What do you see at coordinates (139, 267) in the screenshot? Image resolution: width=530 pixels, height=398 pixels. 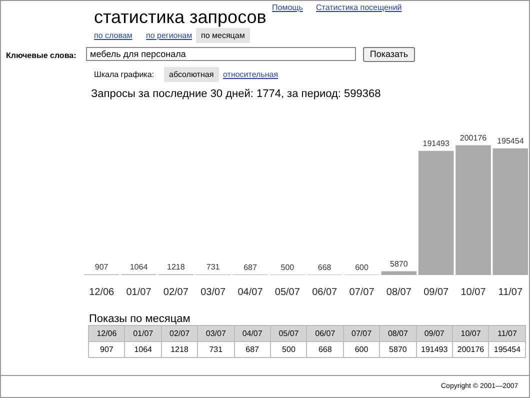 I see `data-label: 1064` at bounding box center [139, 267].